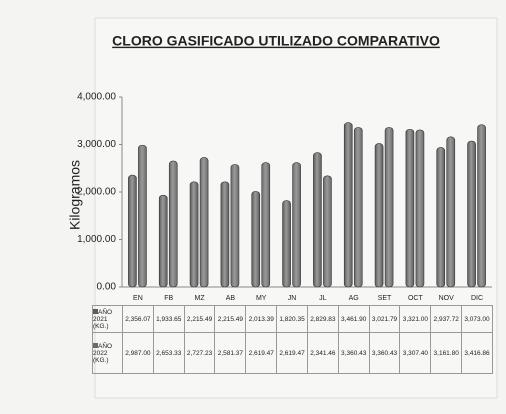 Image resolution: width=506 pixels, height=414 pixels. Describe the element at coordinates (96, 192) in the screenshot. I see `y-tick-label: 2,000.00` at that location.